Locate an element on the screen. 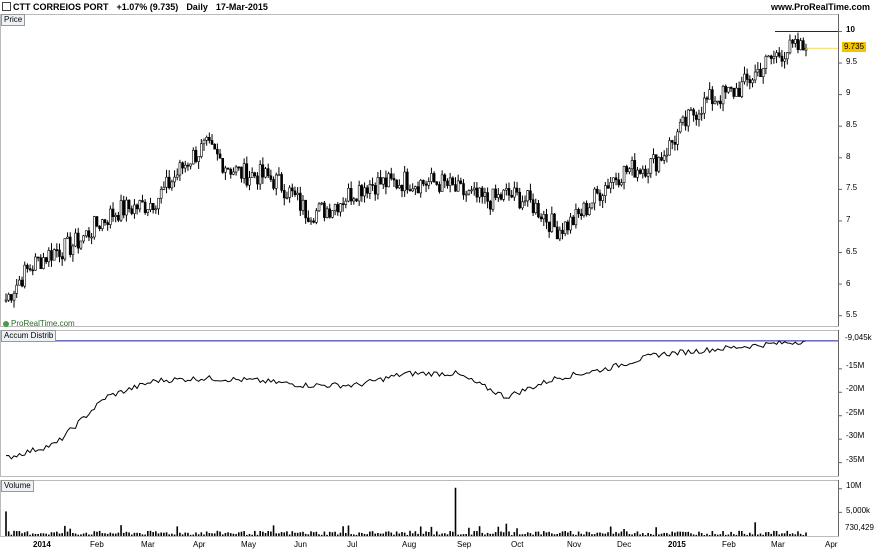 This screenshot has height=550, width=880. x-tick: Oct is located at coordinates (517, 544).